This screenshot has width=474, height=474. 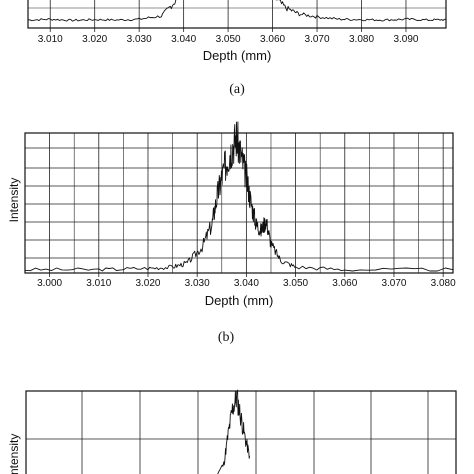 What do you see at coordinates (272, 39) in the screenshot?
I see `panel-a-xtick-label-5: 3.060` at bounding box center [272, 39].